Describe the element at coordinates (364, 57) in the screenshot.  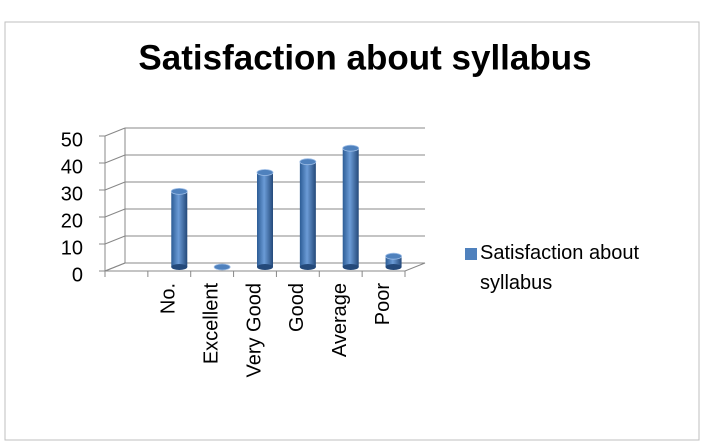
I see `chart-title: Satisfaction about syllabus` at that location.